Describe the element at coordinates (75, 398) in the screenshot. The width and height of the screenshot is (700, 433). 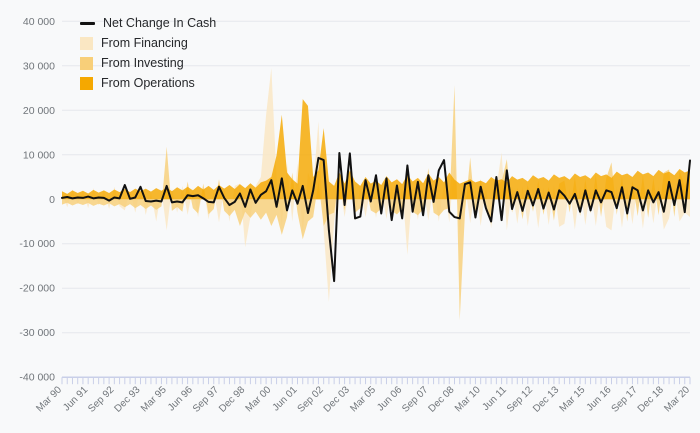
I see `x-tick-label: Jun 91` at that location.